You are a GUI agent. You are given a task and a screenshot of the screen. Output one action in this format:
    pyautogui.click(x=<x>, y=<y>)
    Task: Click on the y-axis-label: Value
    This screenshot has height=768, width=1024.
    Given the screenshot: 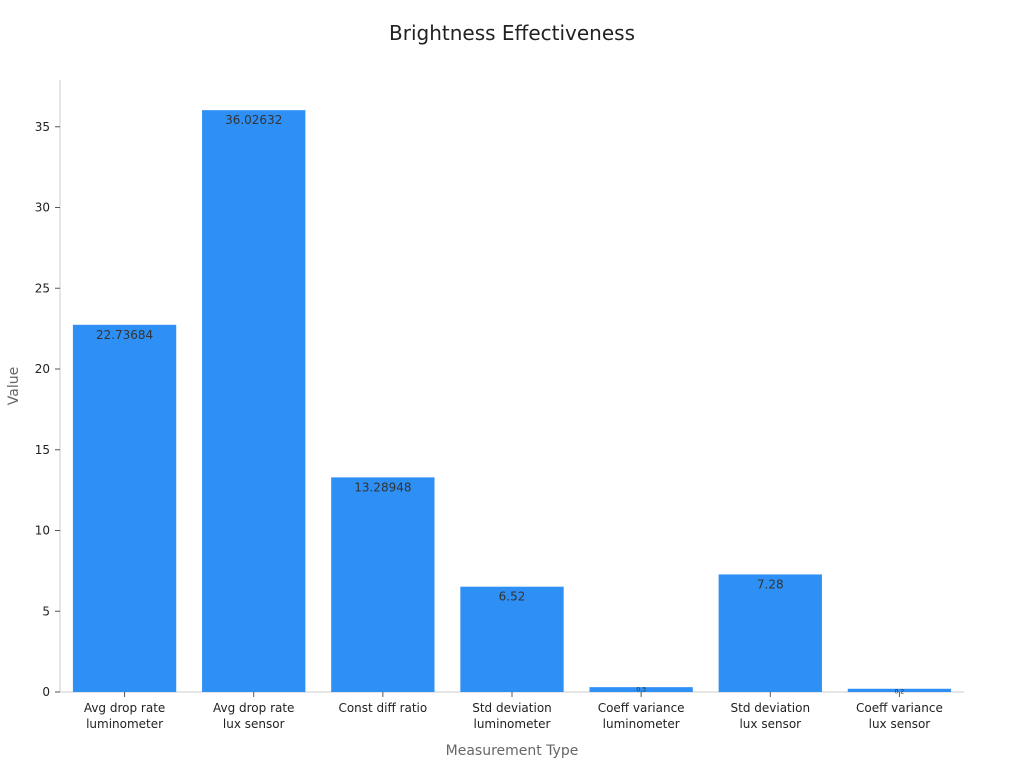 What is the action you would take?
    pyautogui.click(x=14, y=386)
    